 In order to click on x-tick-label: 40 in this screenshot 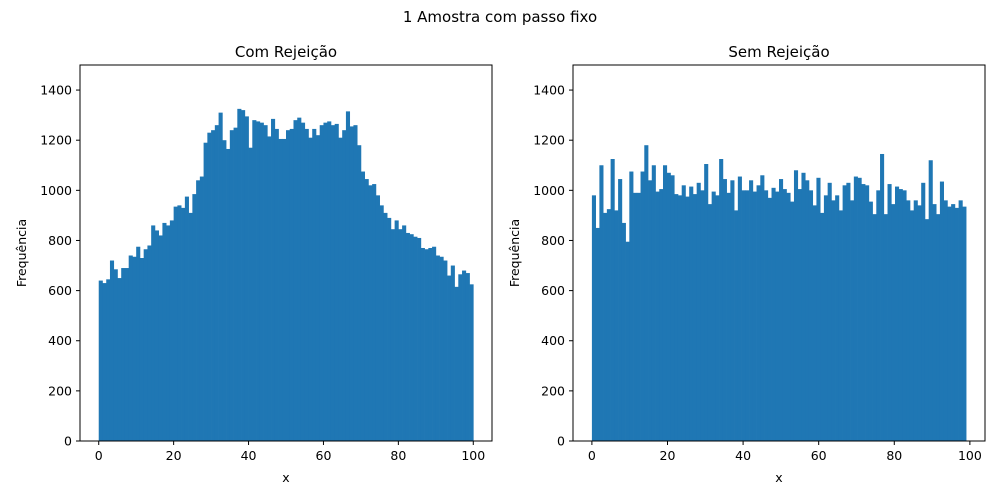, I will do `click(249, 455)`.